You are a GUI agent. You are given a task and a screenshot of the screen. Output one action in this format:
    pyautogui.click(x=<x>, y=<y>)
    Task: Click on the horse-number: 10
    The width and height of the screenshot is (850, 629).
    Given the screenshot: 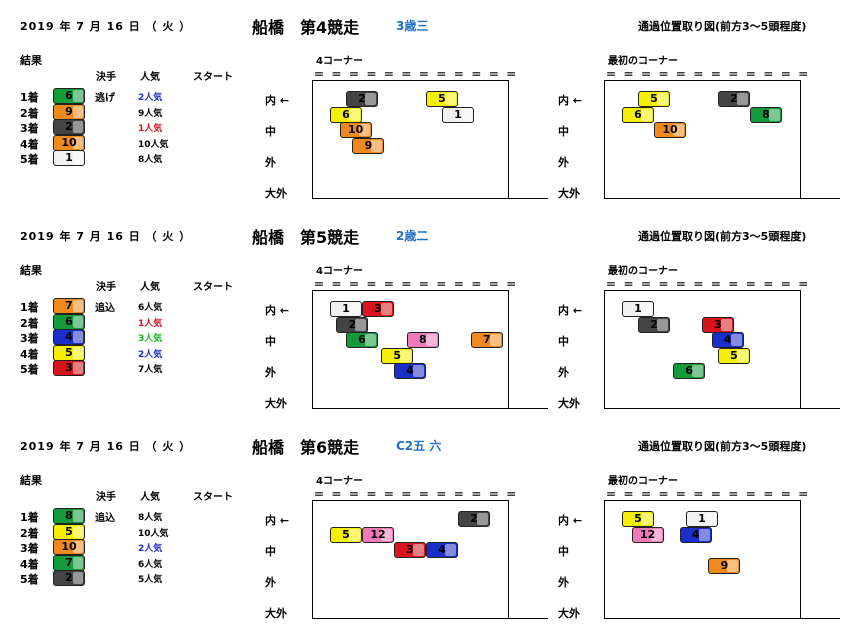 What is the action you would take?
    pyautogui.click(x=355, y=129)
    